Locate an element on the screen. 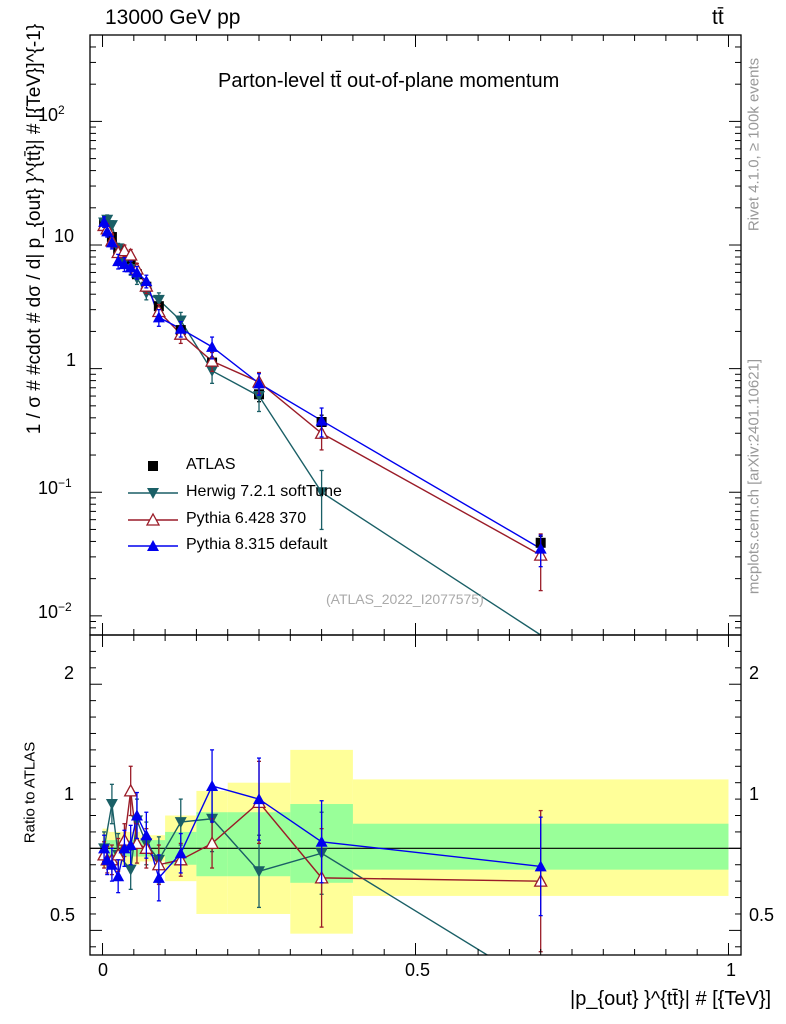 This screenshot has height=1024, width=786. main-y-tick-label: 10⁻¹ is located at coordinates (55, 487).